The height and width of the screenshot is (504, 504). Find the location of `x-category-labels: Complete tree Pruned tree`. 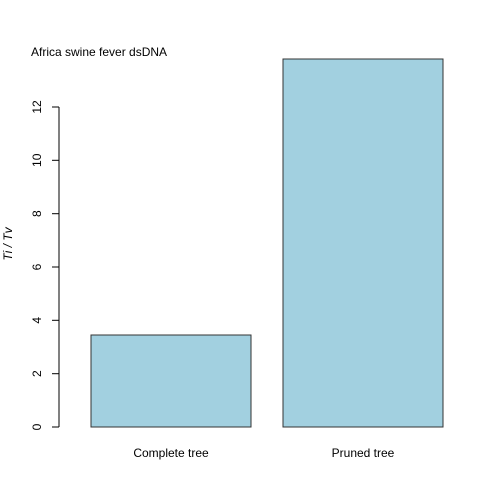

x-category-labels: Complete tree Pruned tree is located at coordinates (263, 453).